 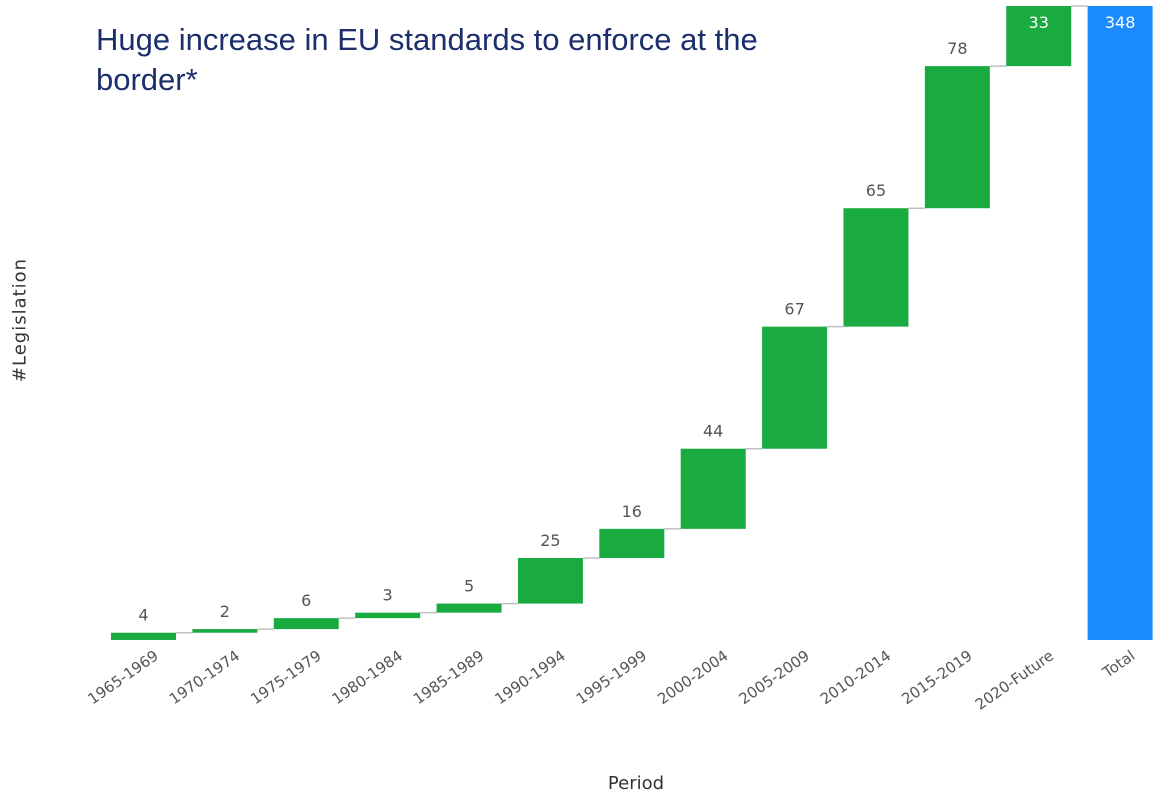 I want to click on value-label: 33, so click(x=1039, y=22).